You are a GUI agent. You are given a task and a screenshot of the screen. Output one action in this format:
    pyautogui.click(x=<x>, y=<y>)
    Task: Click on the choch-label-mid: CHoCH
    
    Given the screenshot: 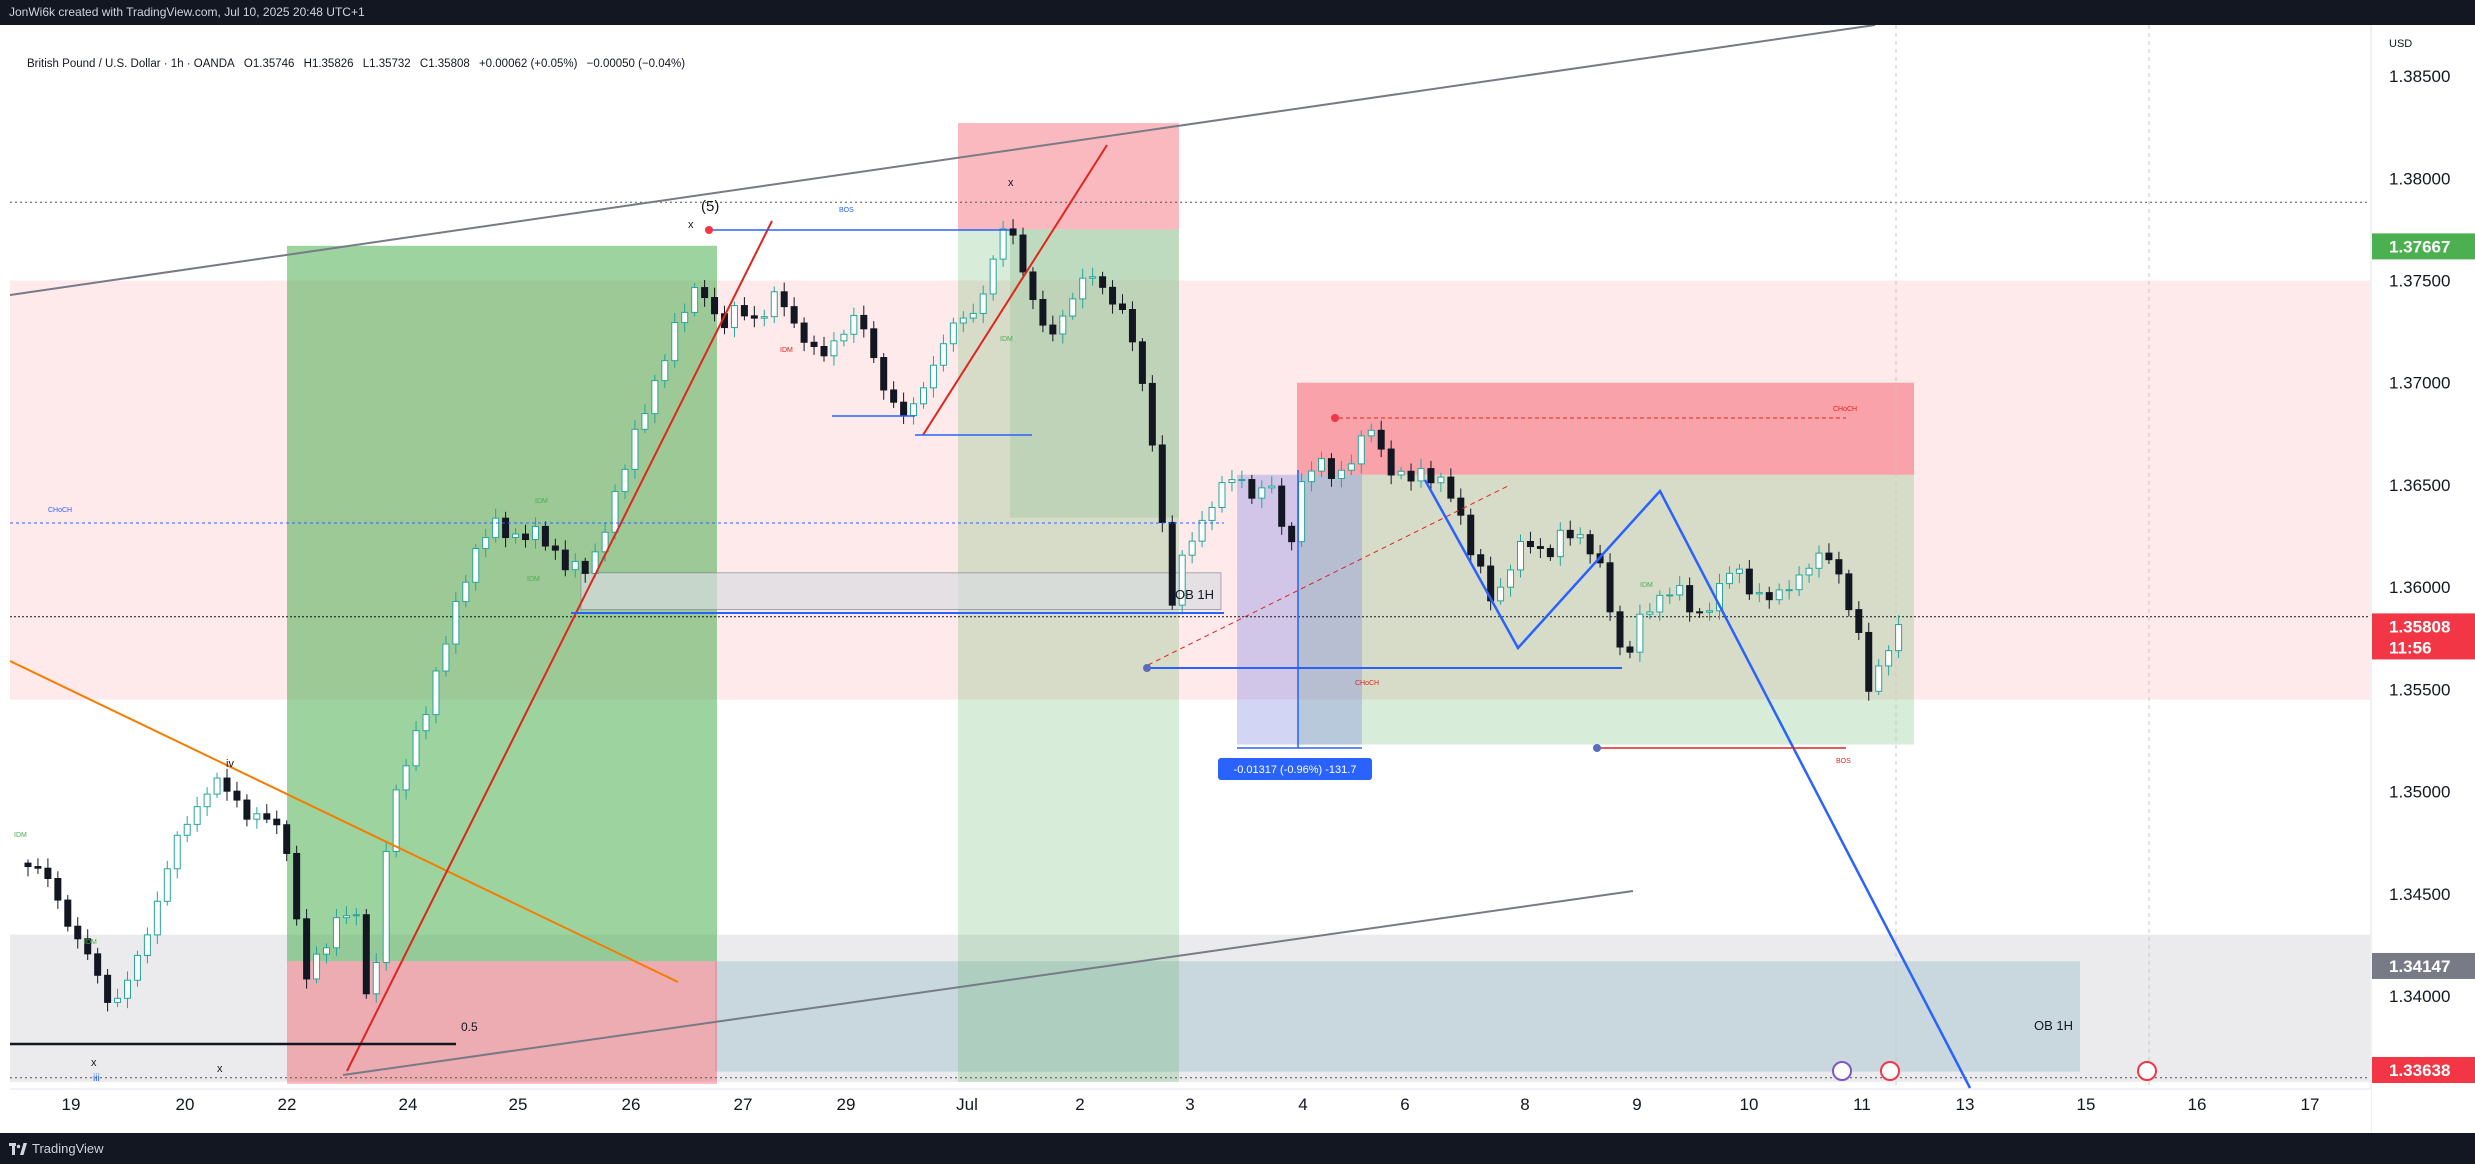 What is the action you would take?
    pyautogui.click(x=1367, y=683)
    